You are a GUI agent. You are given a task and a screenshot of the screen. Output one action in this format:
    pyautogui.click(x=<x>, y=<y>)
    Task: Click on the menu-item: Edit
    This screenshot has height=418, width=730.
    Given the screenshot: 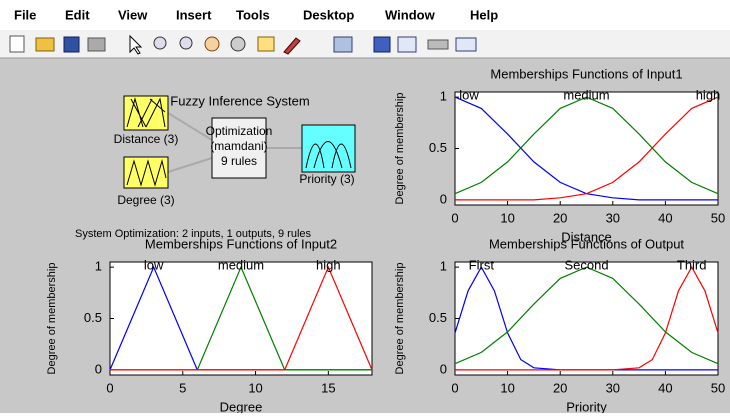 What is the action you would take?
    pyautogui.click(x=77, y=14)
    